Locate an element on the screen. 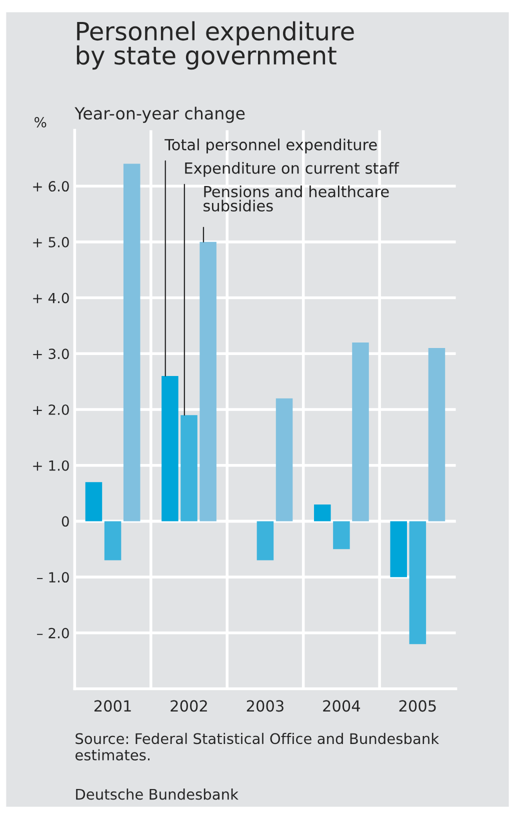  y-tick-label: – 1.0 is located at coordinates (53, 577).